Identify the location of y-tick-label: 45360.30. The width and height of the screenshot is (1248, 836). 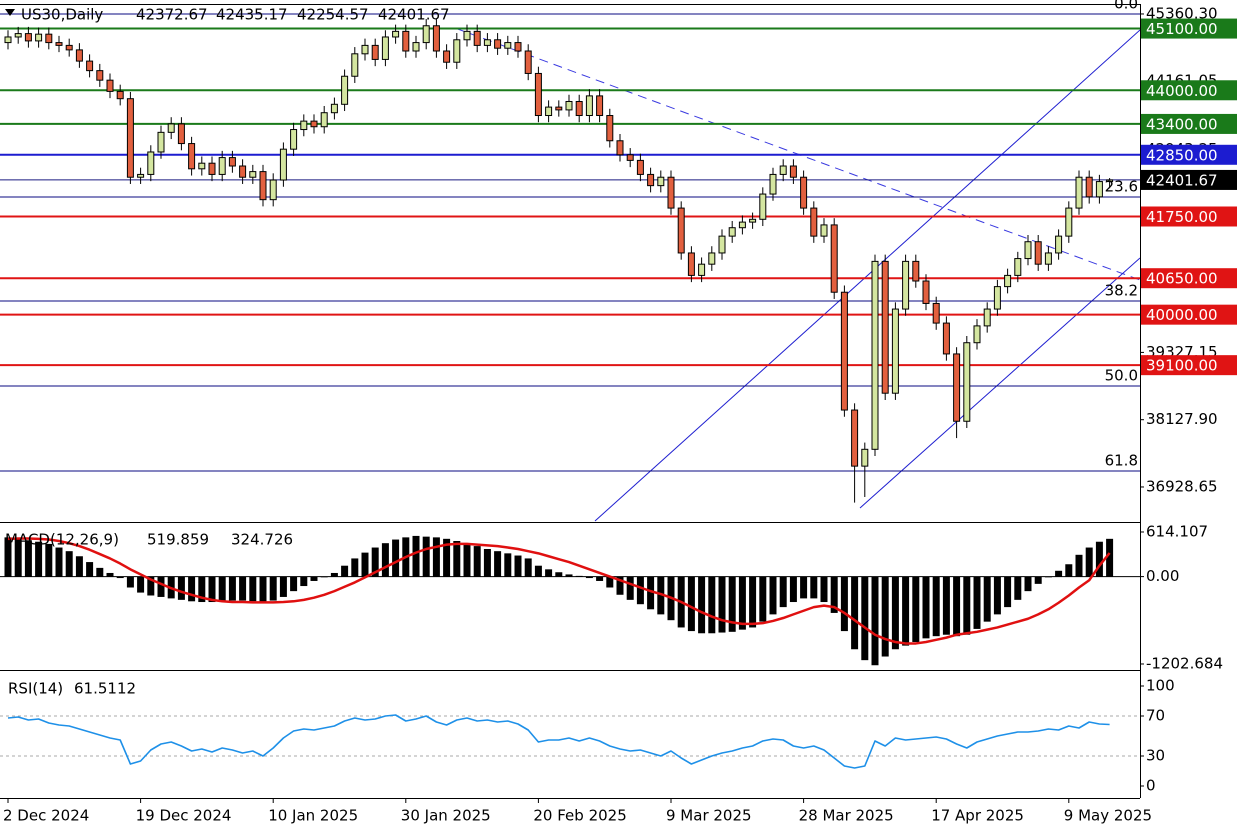
(1182, 13).